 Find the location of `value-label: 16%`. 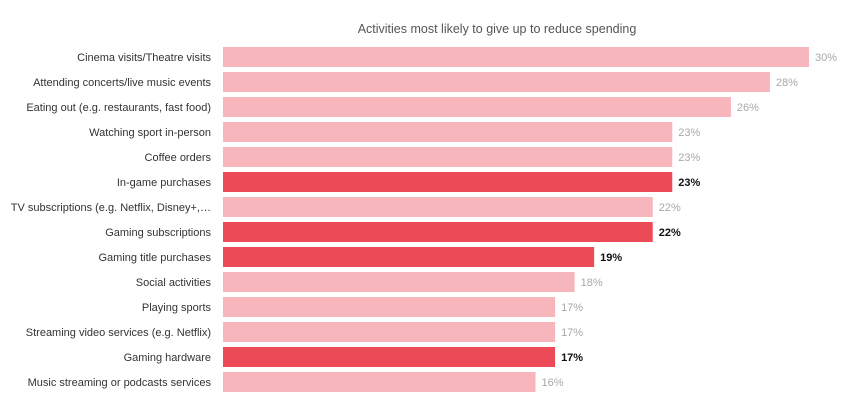

value-label: 16% is located at coordinates (553, 383).